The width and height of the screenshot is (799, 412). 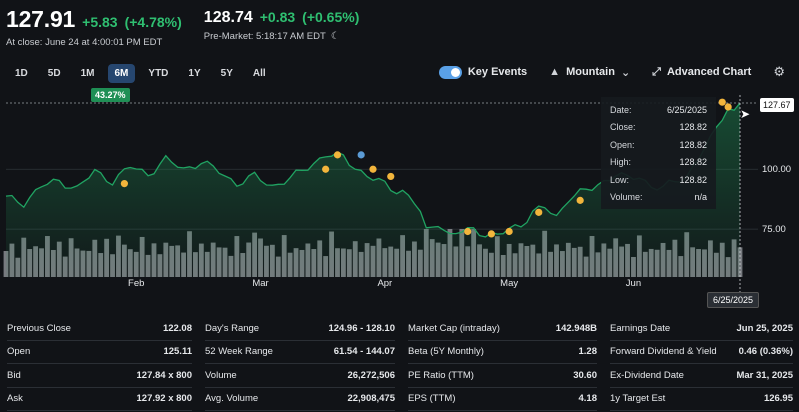 I want to click on premarket-change: +0.83, so click(x=277, y=17).